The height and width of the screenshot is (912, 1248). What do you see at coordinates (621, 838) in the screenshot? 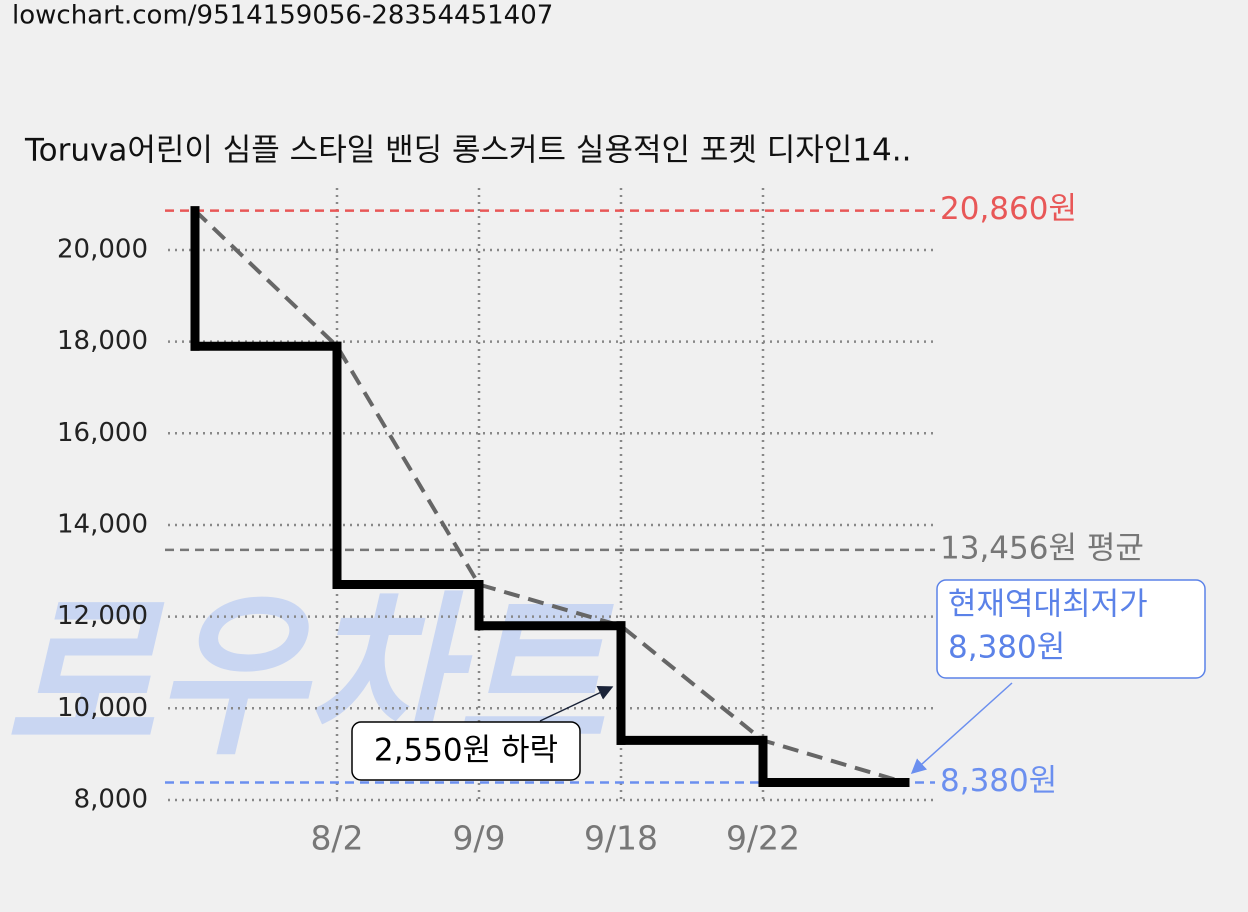
I see `x-tick-label: 9/18` at bounding box center [621, 838].